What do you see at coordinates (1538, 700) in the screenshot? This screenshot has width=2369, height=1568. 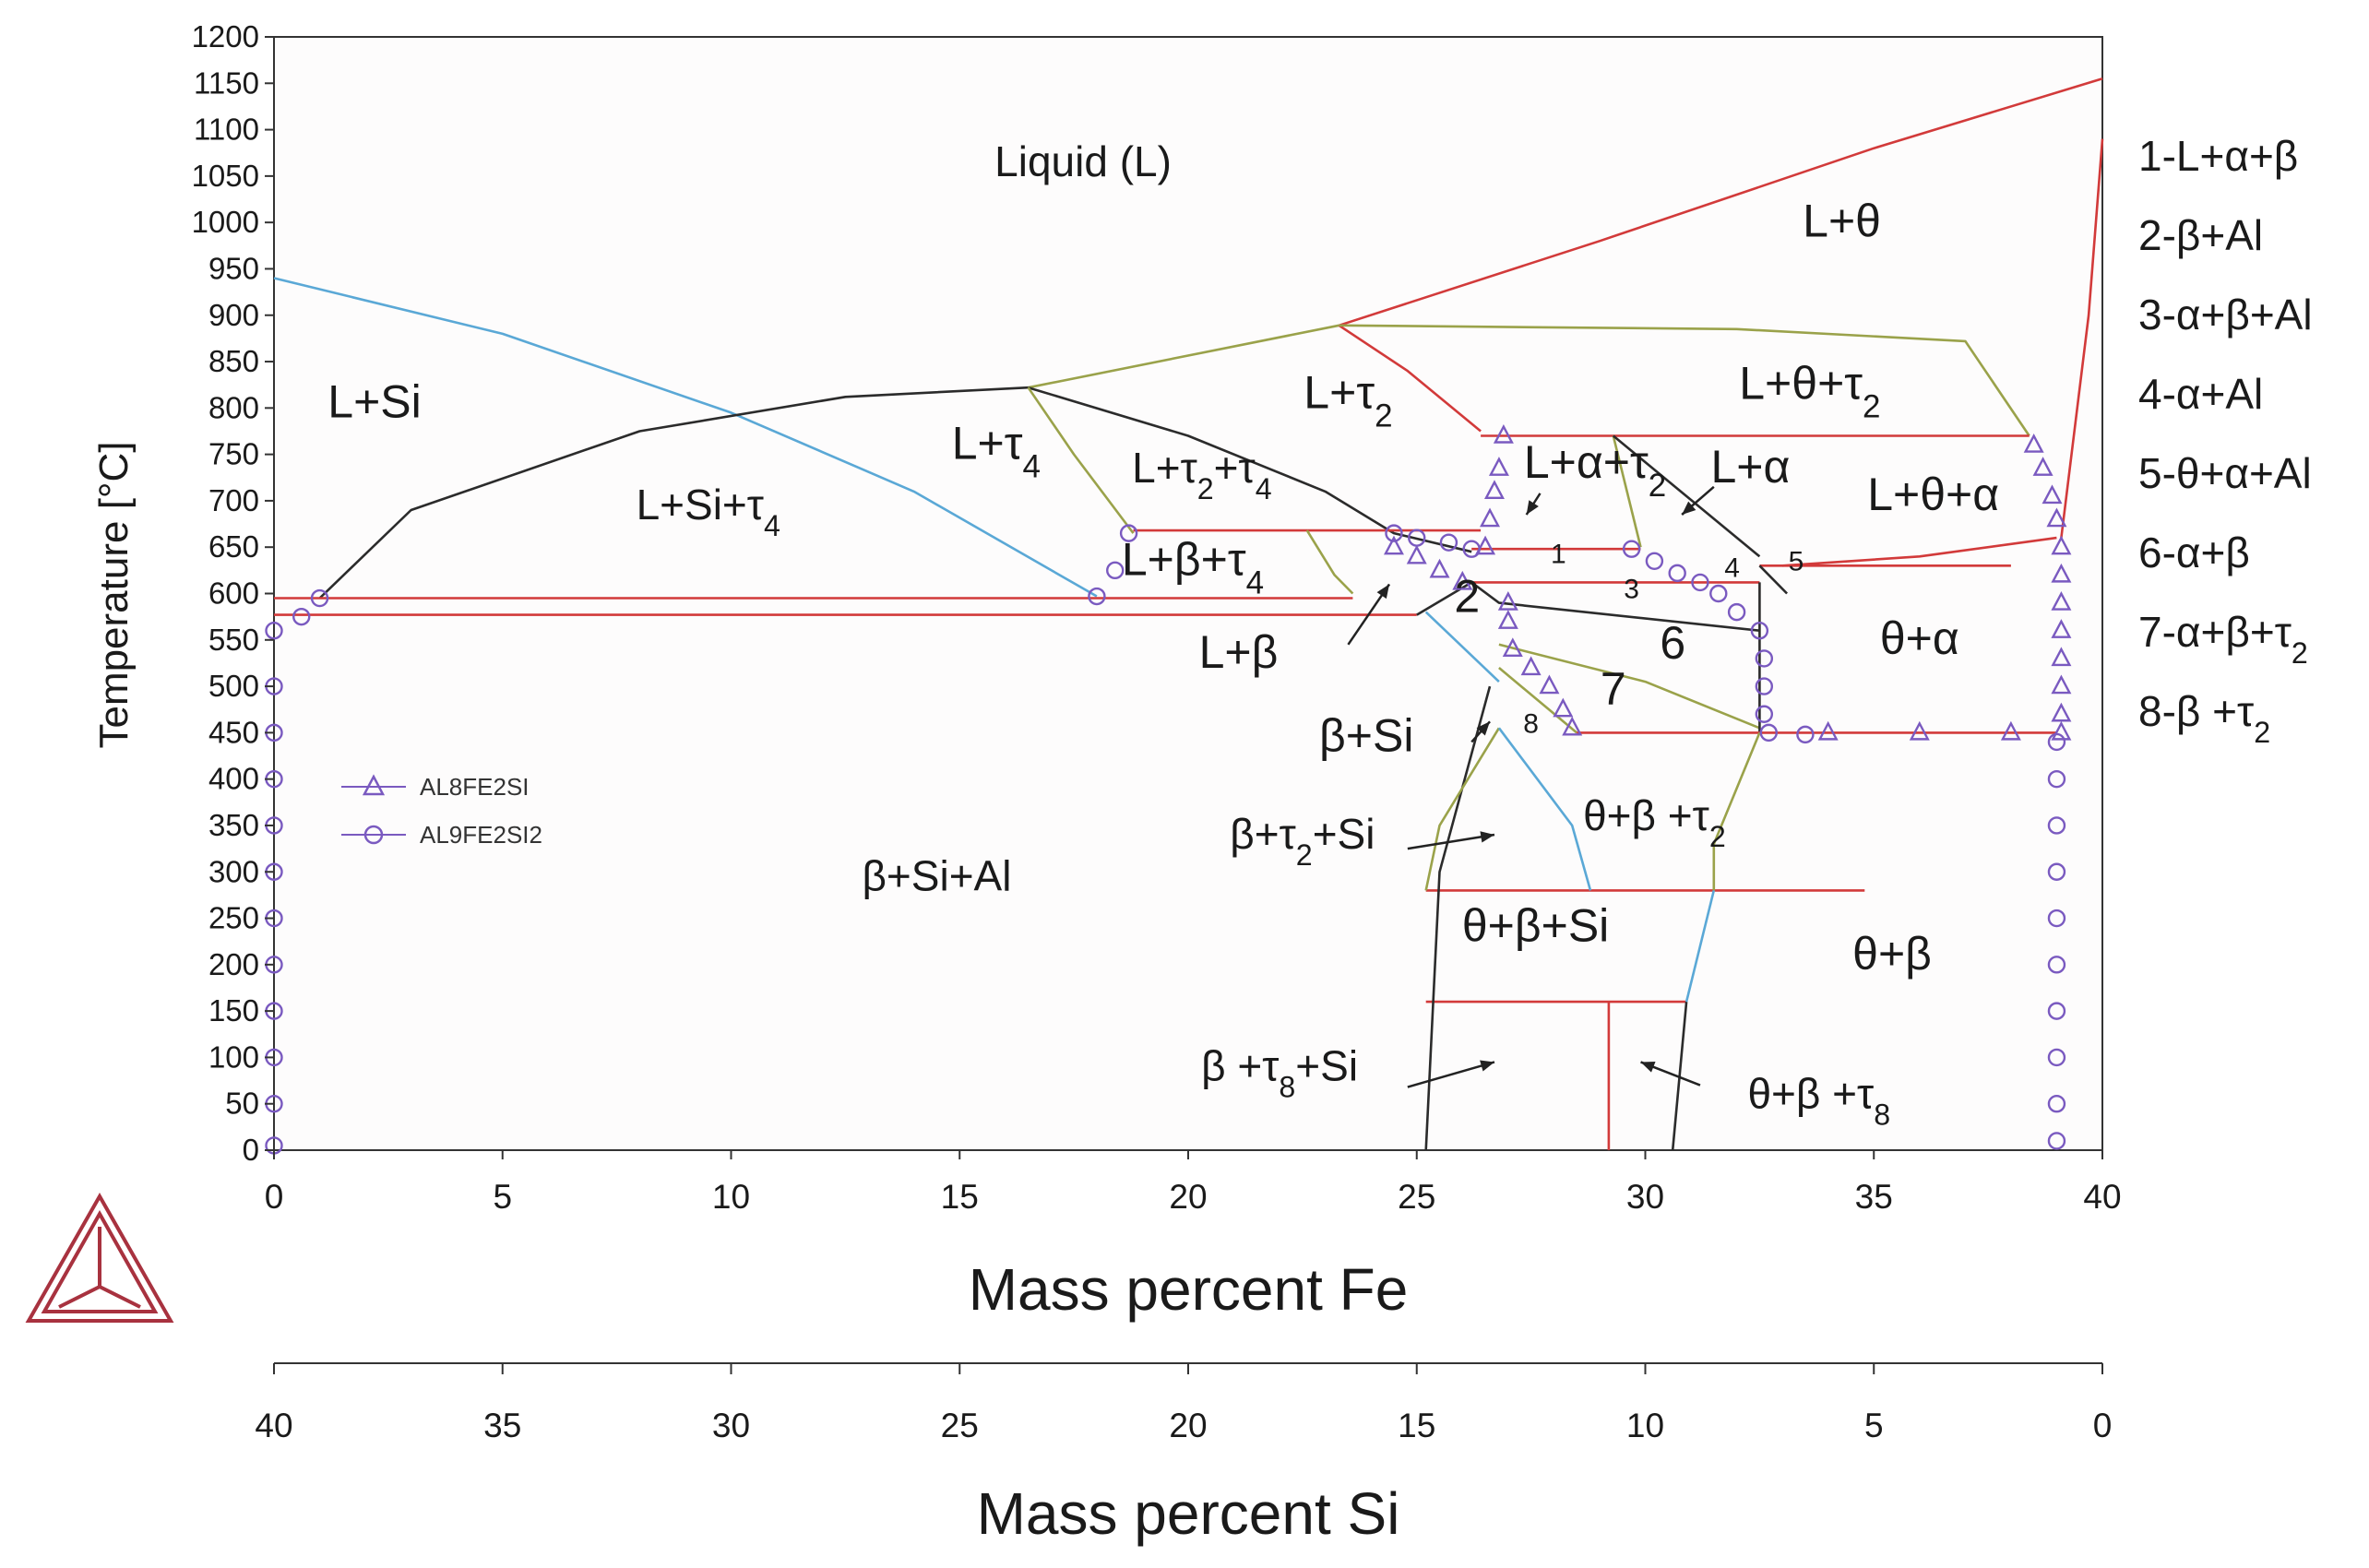 I see `boundary-phase-7-lower` at bounding box center [1538, 700].